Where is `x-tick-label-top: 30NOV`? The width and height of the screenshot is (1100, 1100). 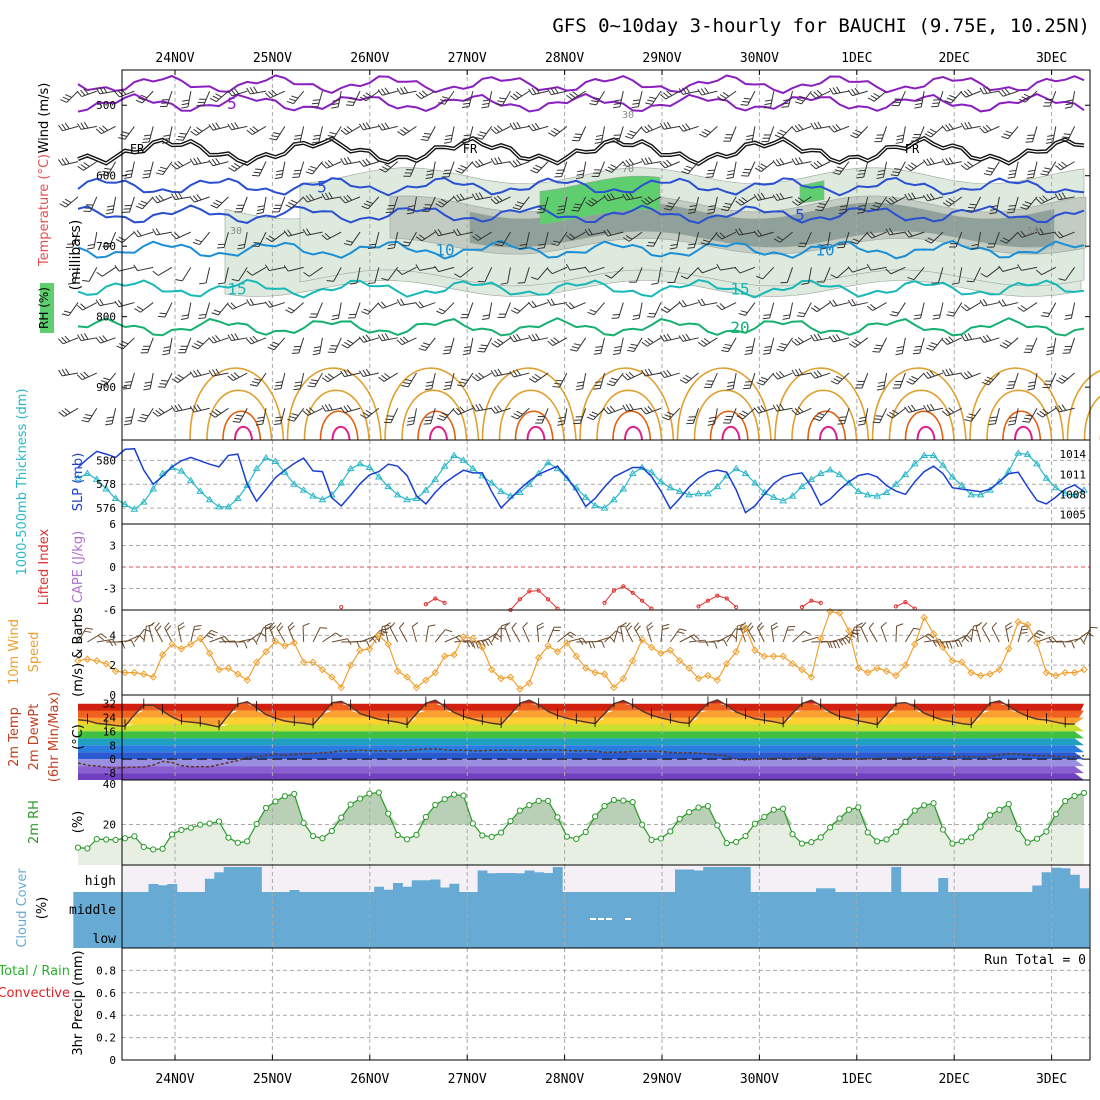 x-tick-label-top: 30NOV is located at coordinates (759, 58).